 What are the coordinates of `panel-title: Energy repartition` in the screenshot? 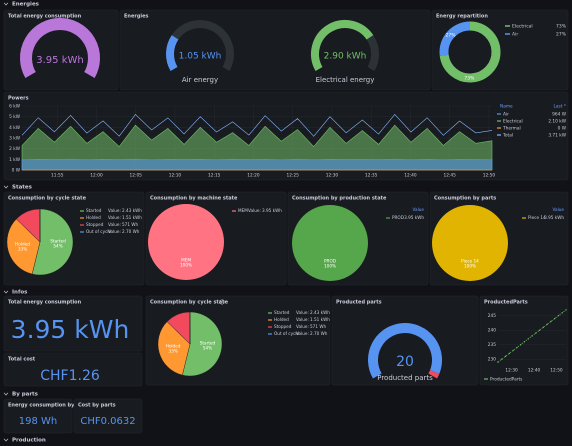 It's located at (462, 17).